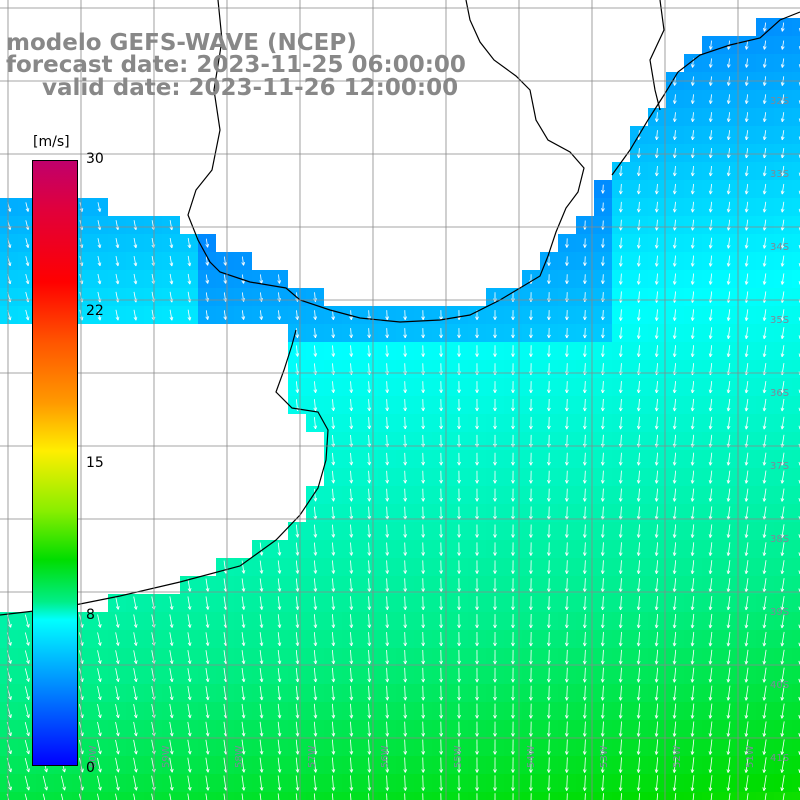 The image size is (800, 800). Describe the element at coordinates (779, 539) in the screenshot. I see `latitude-label: 38S` at that location.